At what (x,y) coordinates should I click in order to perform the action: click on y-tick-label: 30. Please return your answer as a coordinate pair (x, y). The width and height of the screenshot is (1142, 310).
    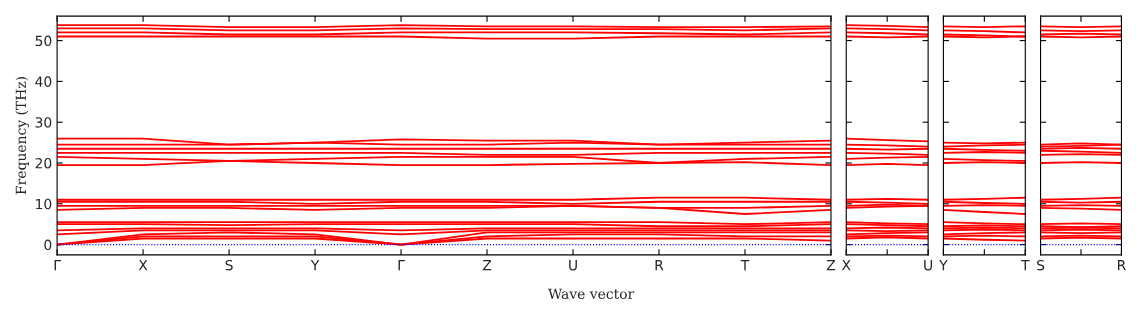
    Looking at the image, I should click on (43, 122).